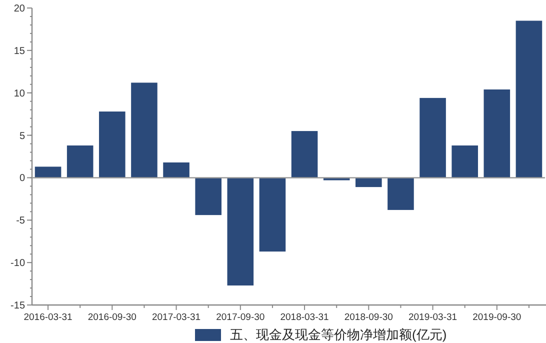 The image size is (546, 343). What do you see at coordinates (240, 317) in the screenshot?
I see `xtick: 2017-09-30` at bounding box center [240, 317].